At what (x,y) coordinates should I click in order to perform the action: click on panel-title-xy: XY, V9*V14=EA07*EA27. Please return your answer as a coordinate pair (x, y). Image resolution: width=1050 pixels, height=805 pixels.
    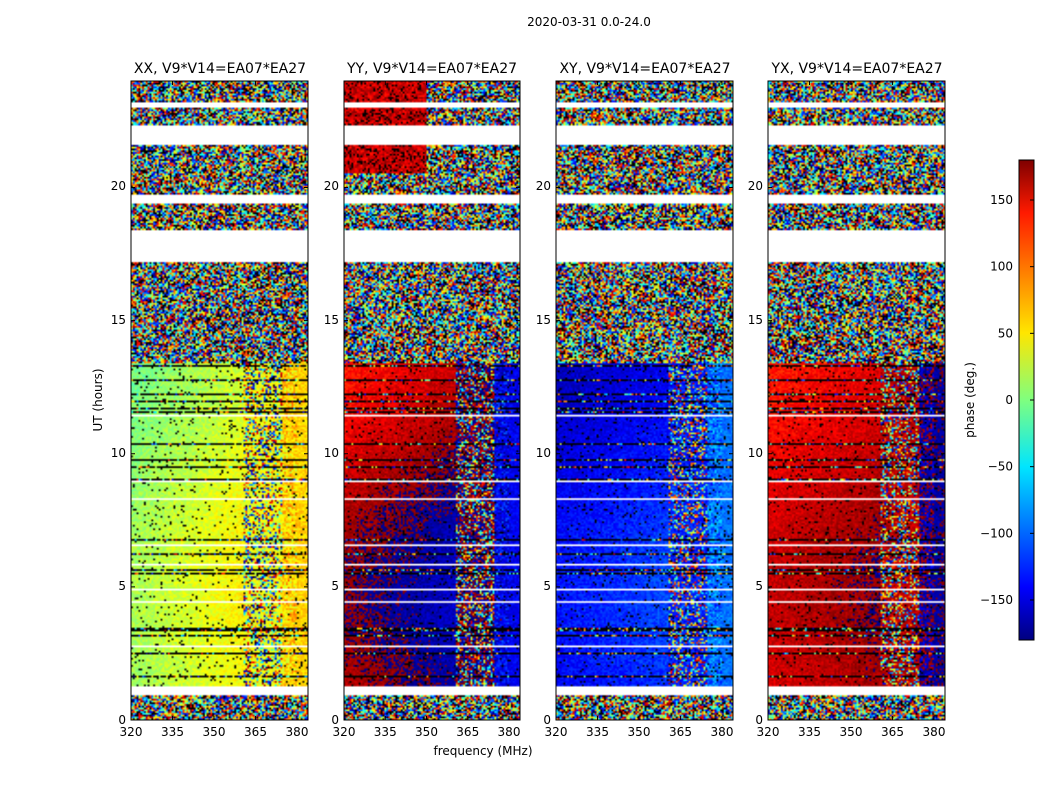
    Looking at the image, I should click on (644, 69).